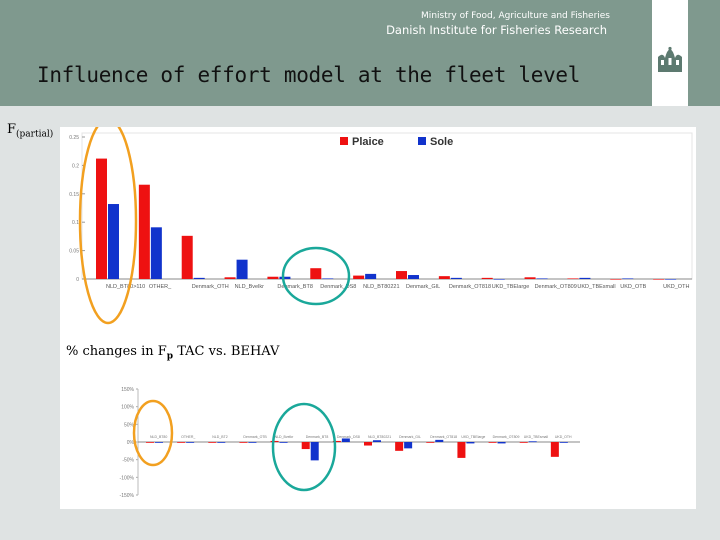 The image size is (720, 540). Describe the element at coordinates (285, 437) in the screenshot. I see `bottom-category-label: NLD_Bvelkr` at that location.